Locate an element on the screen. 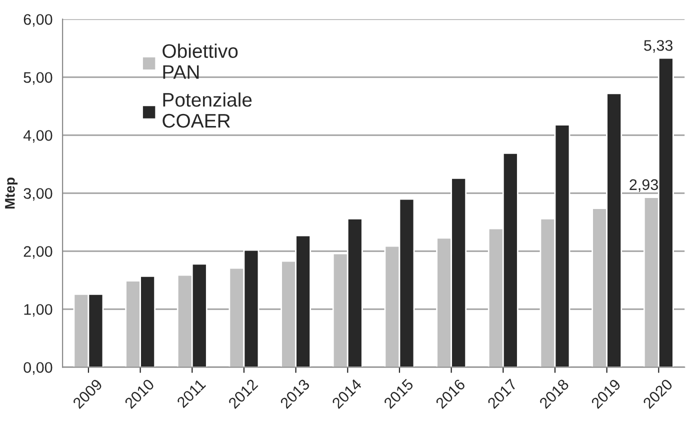 This screenshot has width=695, height=427. legend-label: Obiettivo PAN is located at coordinates (200, 61).